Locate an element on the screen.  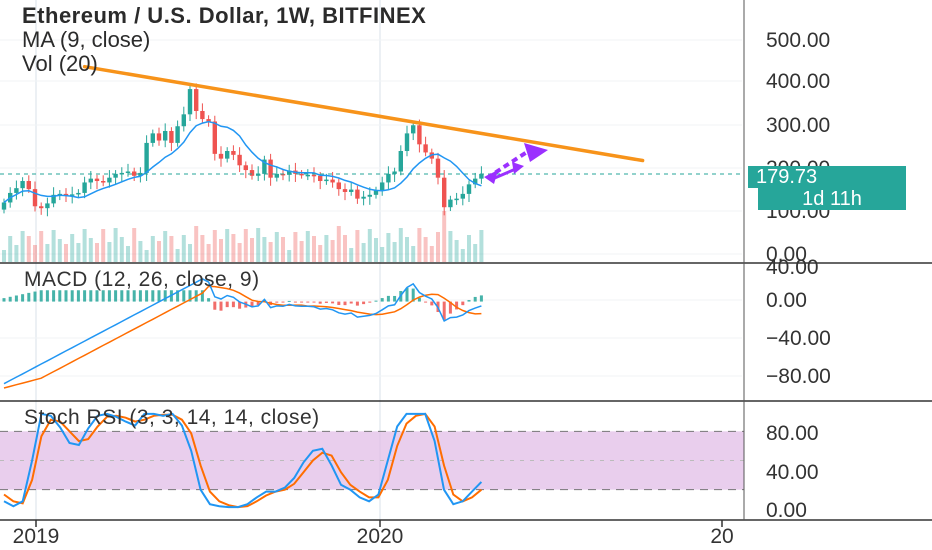
resistance-trendline is located at coordinates (363, 113).